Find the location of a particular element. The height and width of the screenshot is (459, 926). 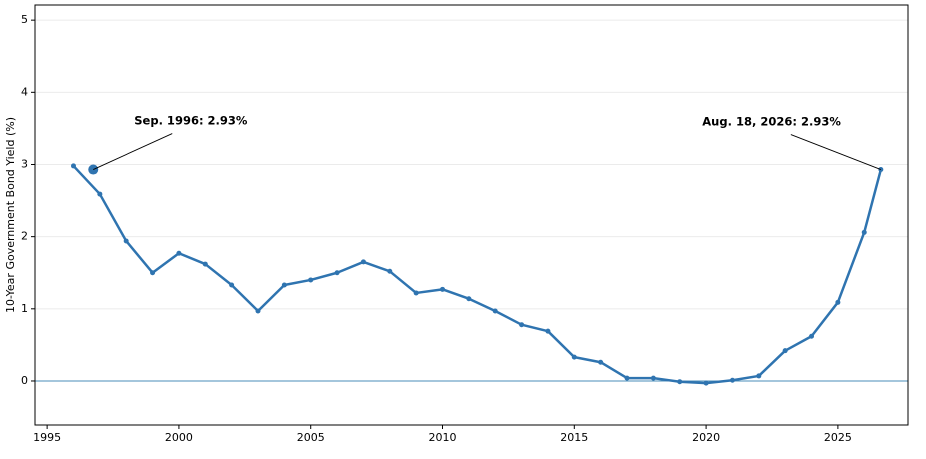

y-tick-label: 4 is located at coordinates (24, 91).